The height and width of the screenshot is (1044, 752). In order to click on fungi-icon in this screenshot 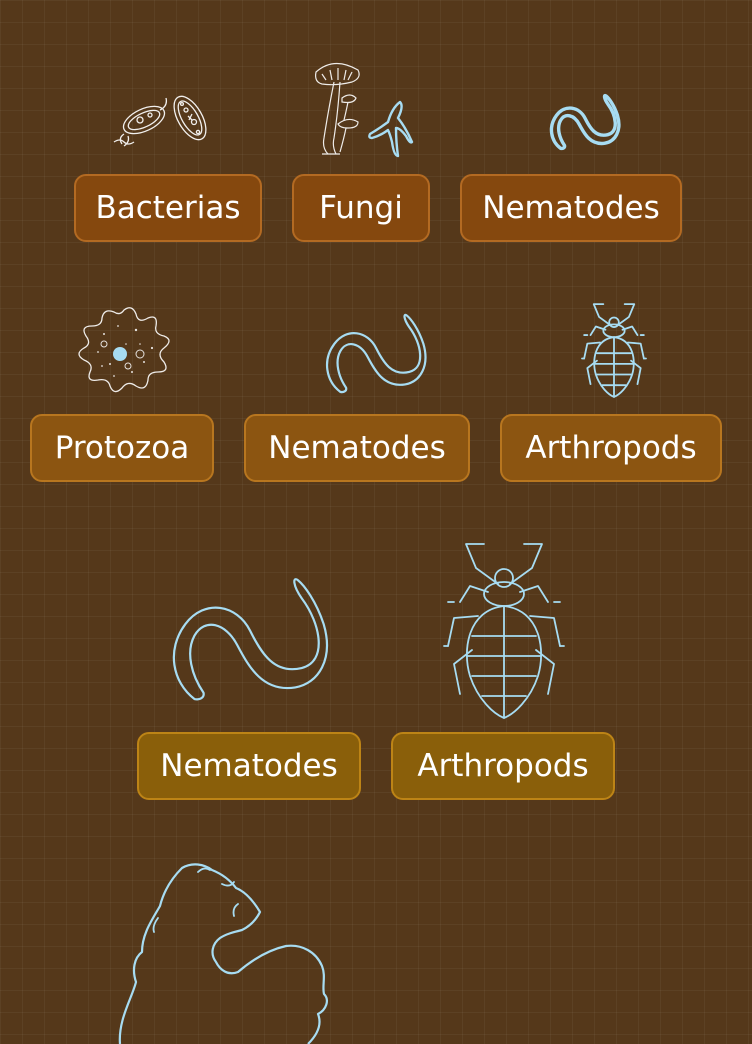, I will do `click(368, 107)`.